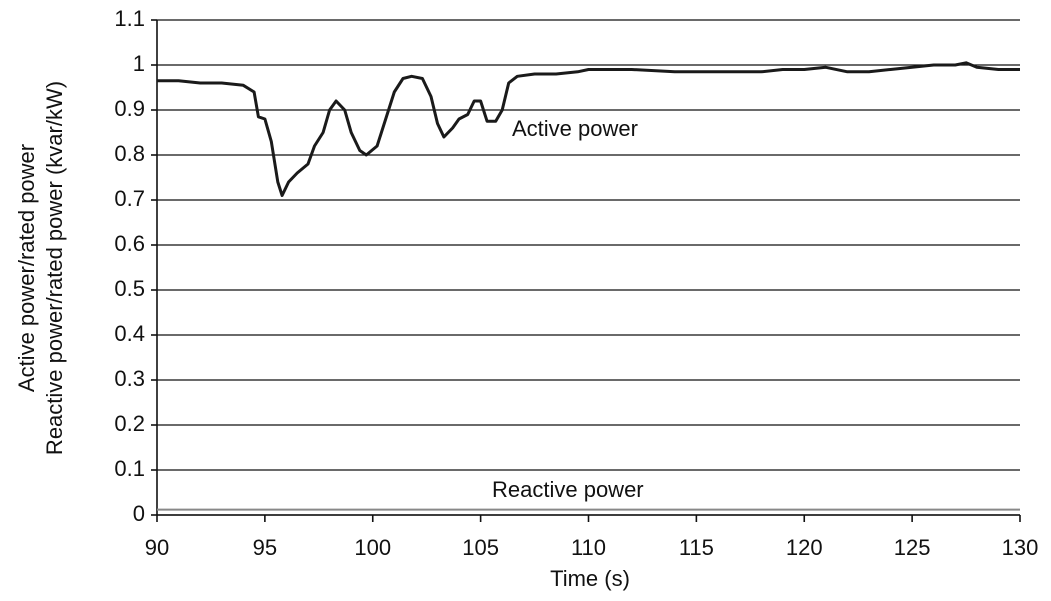 The width and height of the screenshot is (1051, 601). What do you see at coordinates (54, 268) in the screenshot?
I see `y-axis-label: Reactive power/rated power (kvar/kW)` at bounding box center [54, 268].